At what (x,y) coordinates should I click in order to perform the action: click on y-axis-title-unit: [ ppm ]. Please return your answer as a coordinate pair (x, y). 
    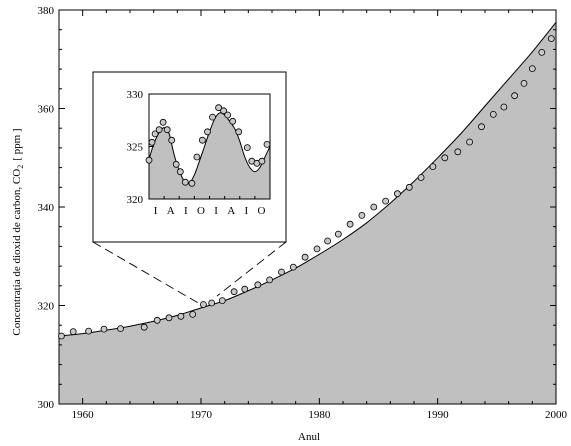
    Looking at the image, I should click on (17, 144).